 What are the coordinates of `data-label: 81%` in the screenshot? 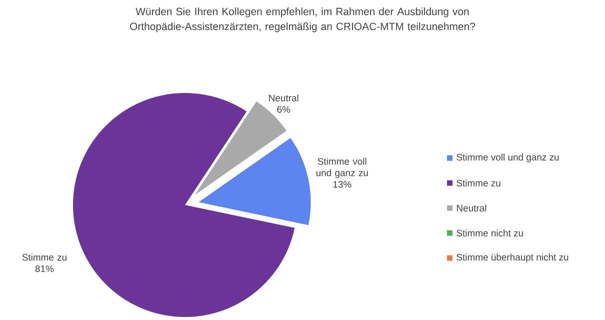 It's located at (44, 268).